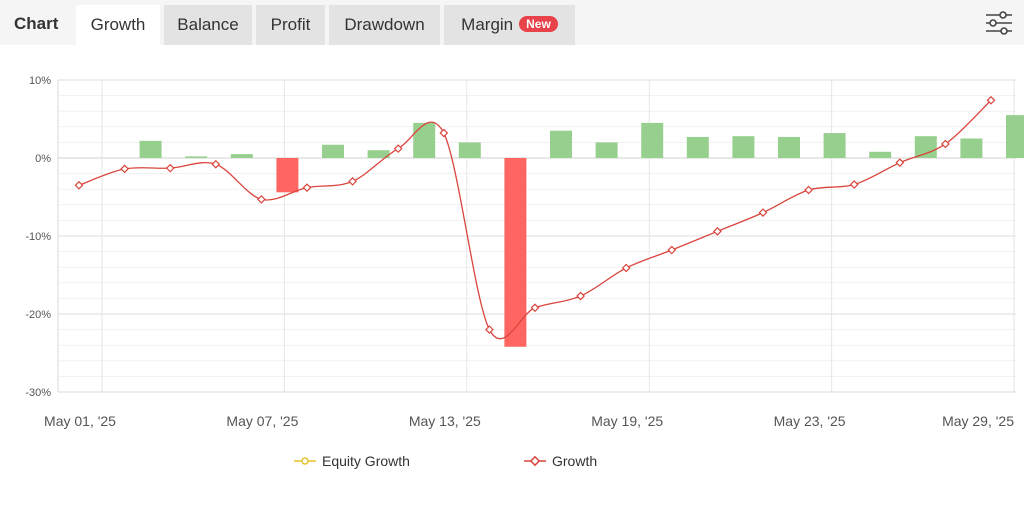 The width and height of the screenshot is (1024, 516). Describe the element at coordinates (80, 421) in the screenshot. I see `x-tick-label: May 01, '25` at that location.